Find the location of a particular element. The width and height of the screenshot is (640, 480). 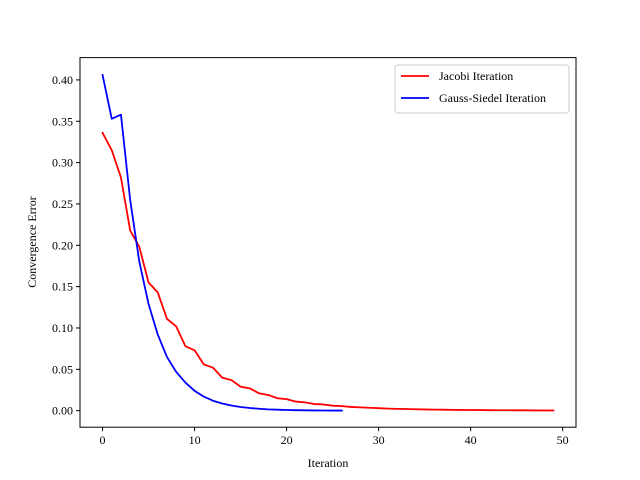

y-tick-label: 0.20 is located at coordinates (62, 245).